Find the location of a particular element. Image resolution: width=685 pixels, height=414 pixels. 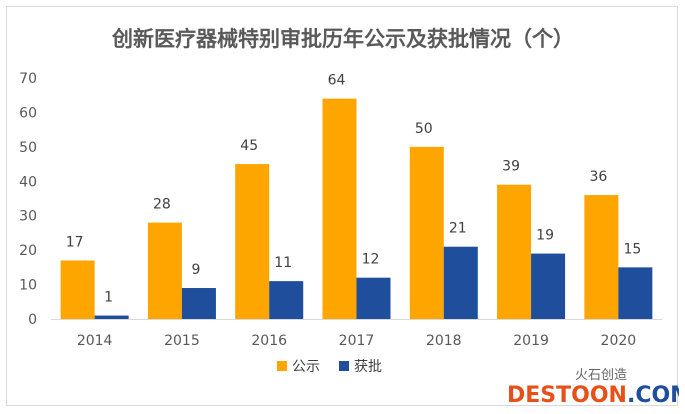

bar-huopi-2015 is located at coordinates (198, 303).